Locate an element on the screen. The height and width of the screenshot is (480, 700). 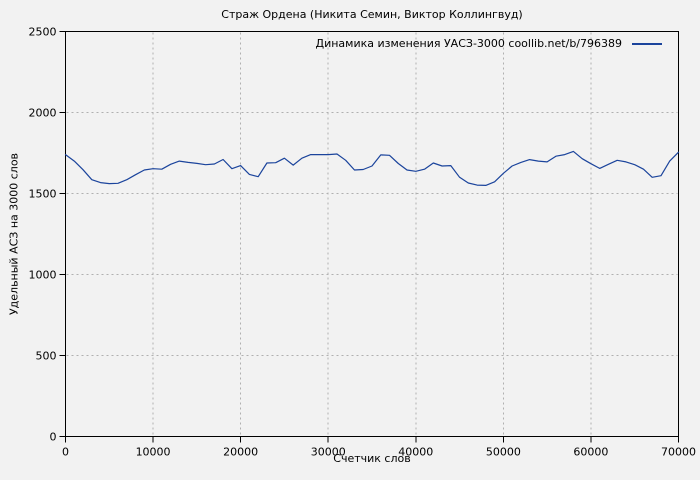
x-tick-label: 0 is located at coordinates (65, 452).